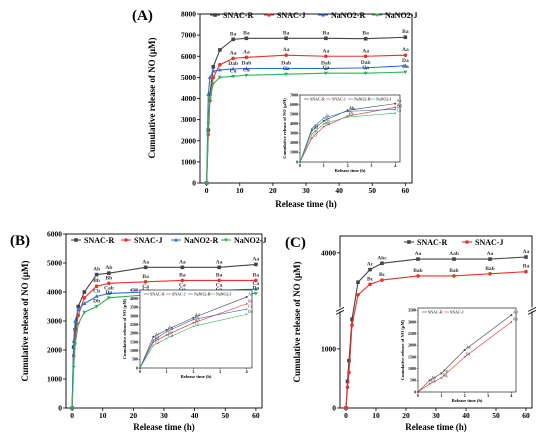 This screenshot has width=550, height=442. I want to click on x-axis-title: Release time (h), so click(305, 204).